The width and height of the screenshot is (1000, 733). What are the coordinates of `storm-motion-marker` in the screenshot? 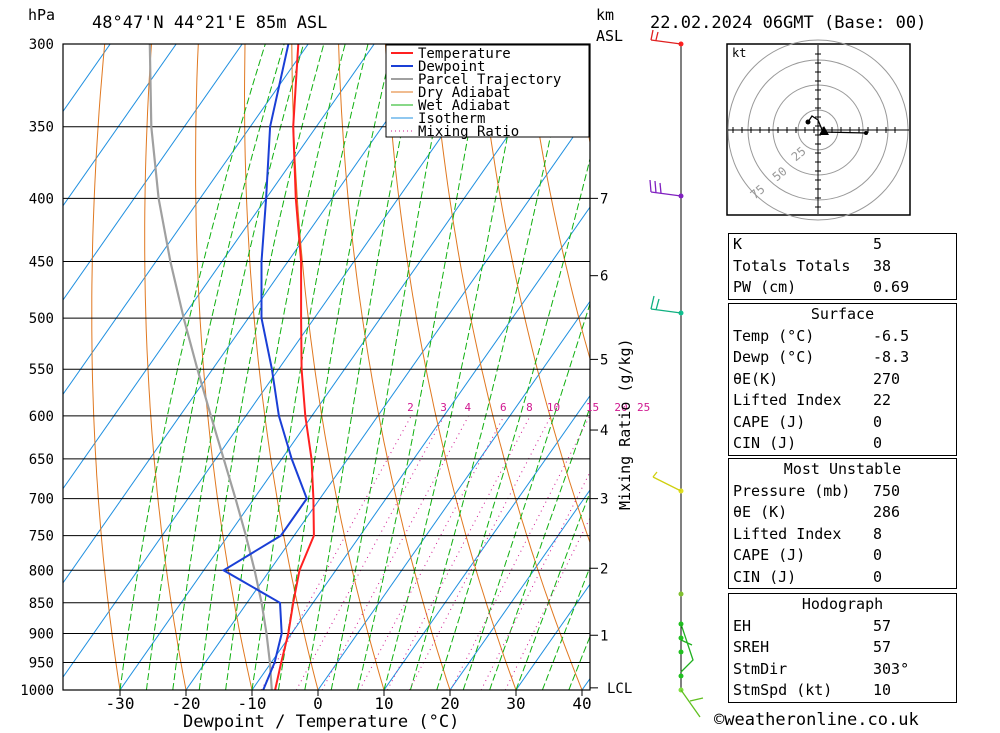 It's located at (824, 130).